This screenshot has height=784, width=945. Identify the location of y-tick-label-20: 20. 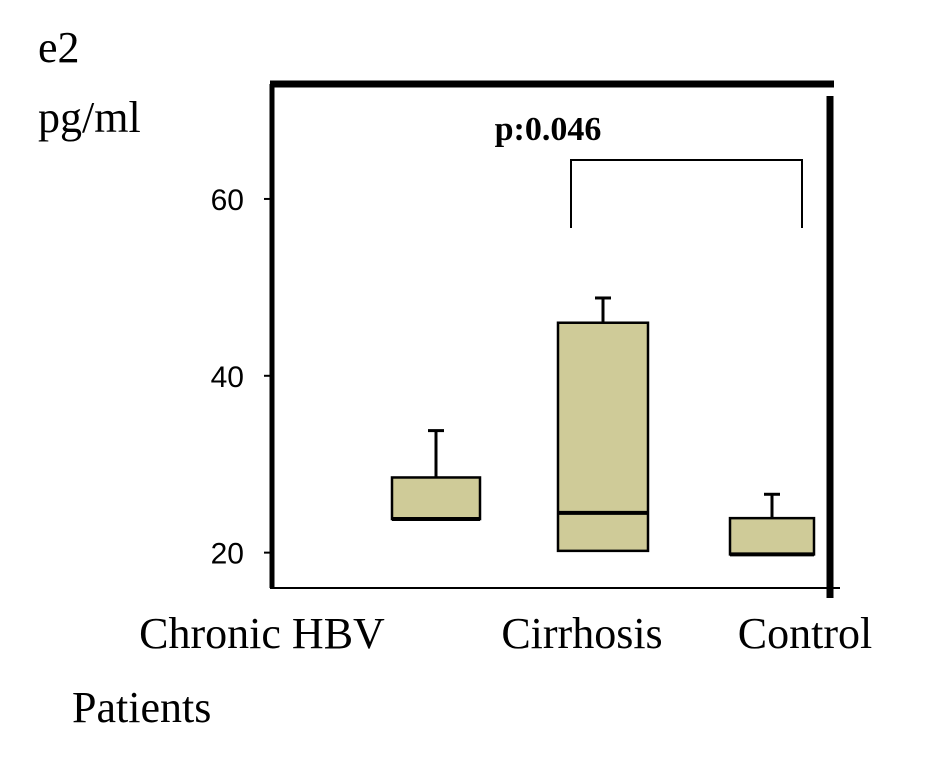
(227, 554).